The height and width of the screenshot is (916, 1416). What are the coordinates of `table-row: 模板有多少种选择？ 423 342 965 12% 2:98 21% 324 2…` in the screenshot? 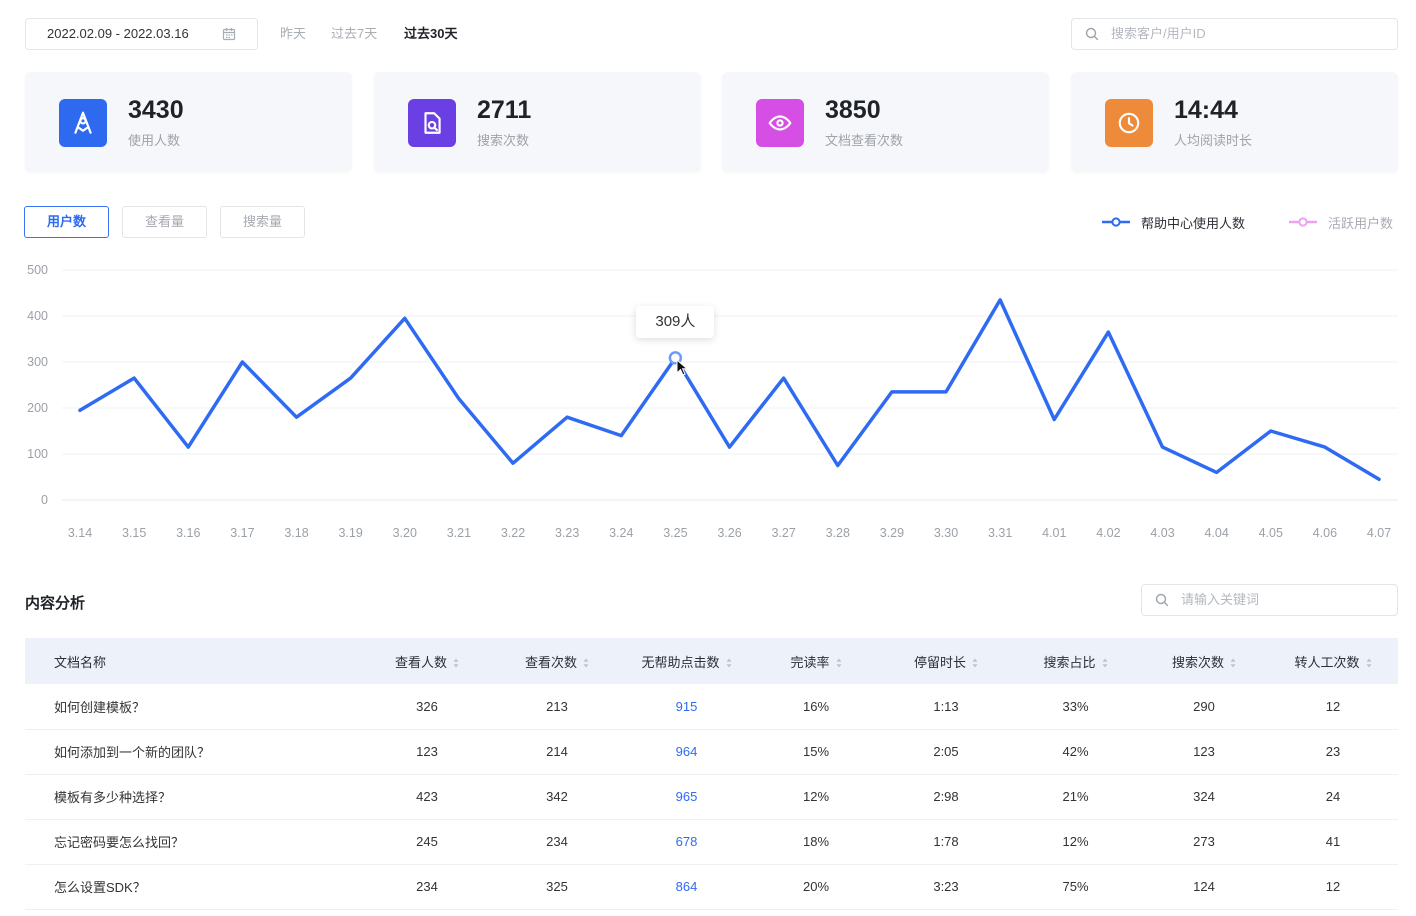 It's located at (711, 797).